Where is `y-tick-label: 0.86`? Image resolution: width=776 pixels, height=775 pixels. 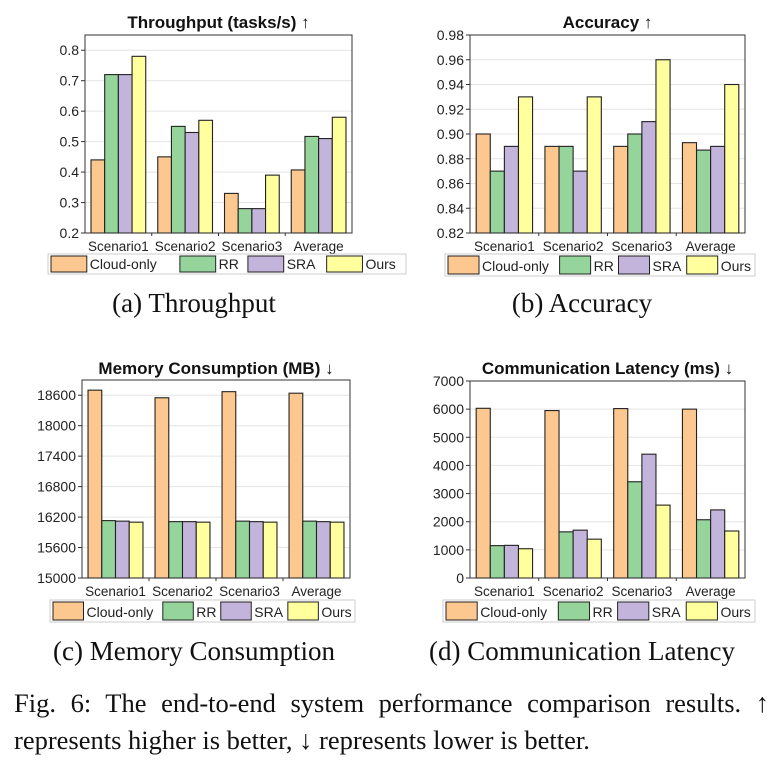
y-tick-label: 0.86 is located at coordinates (450, 184).